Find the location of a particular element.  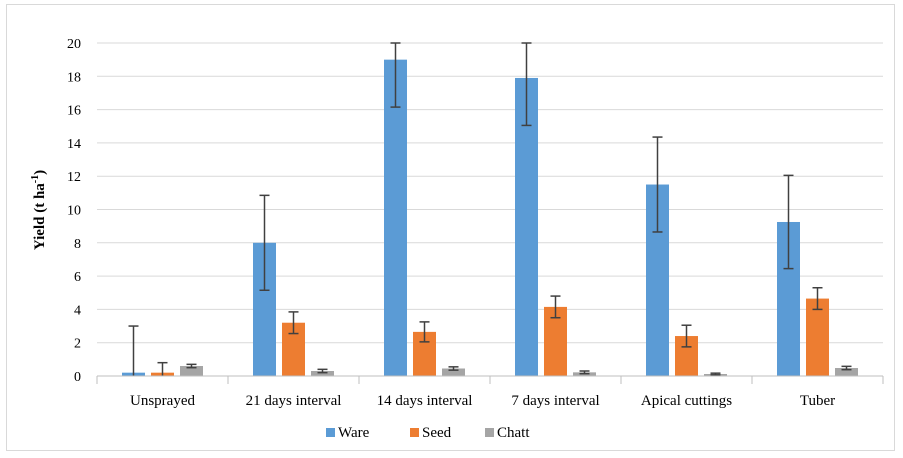

x-tick-label: Apical cuttings is located at coordinates (686, 401).